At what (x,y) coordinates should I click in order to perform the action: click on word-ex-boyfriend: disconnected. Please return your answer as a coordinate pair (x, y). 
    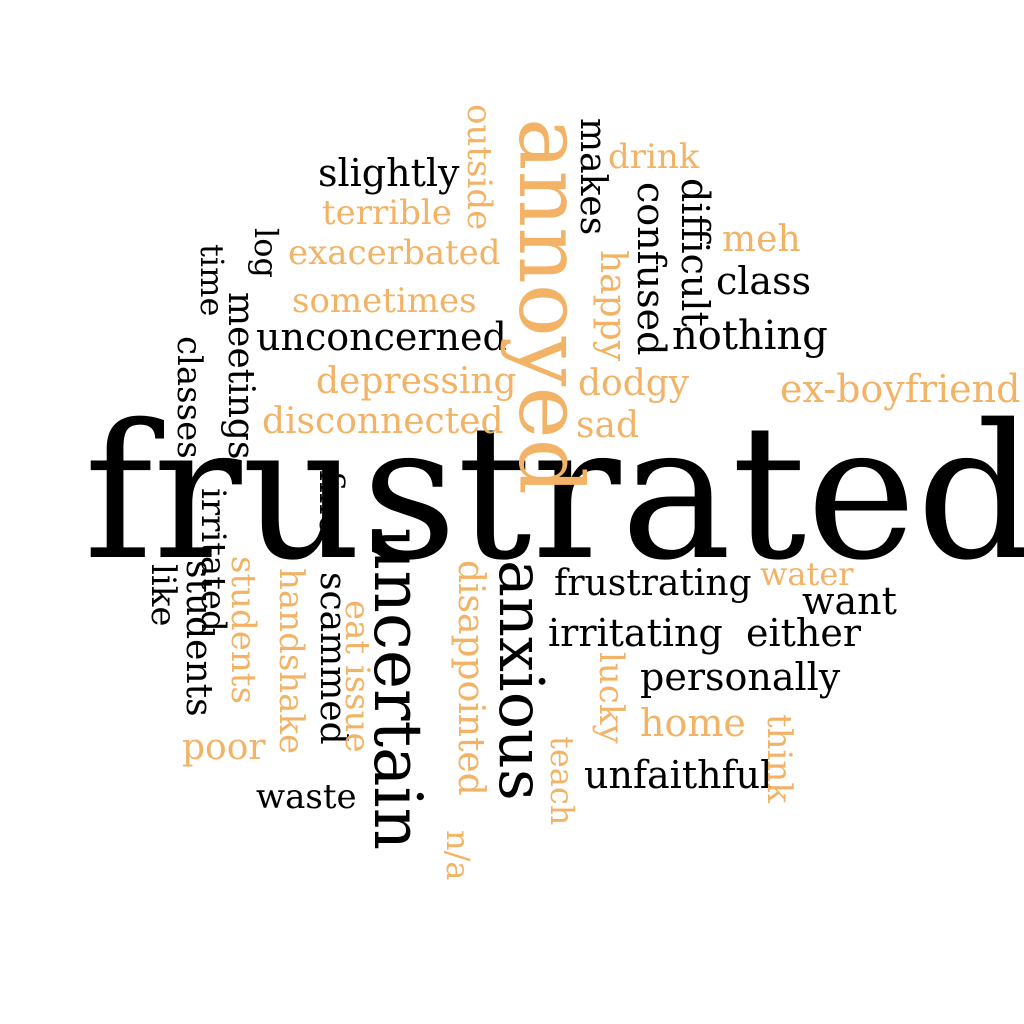
    Looking at the image, I should click on (383, 421).